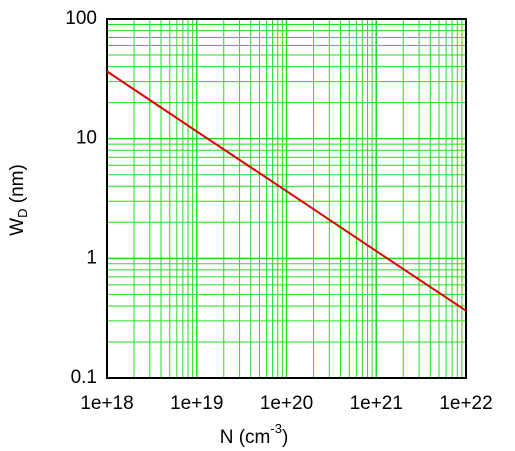 This screenshot has height=451, width=515. I want to click on x-label-sup: -3, so click(276, 428).